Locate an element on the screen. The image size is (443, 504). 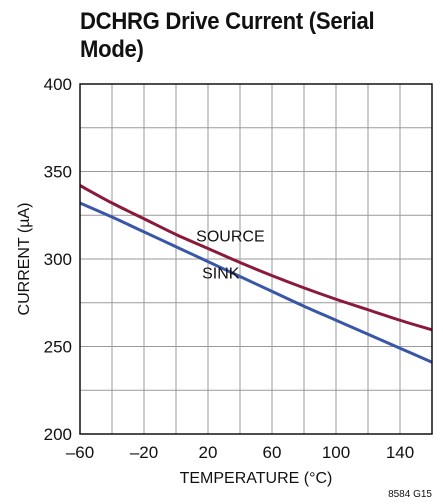
series-label-source: SOURCE is located at coordinates (230, 237).